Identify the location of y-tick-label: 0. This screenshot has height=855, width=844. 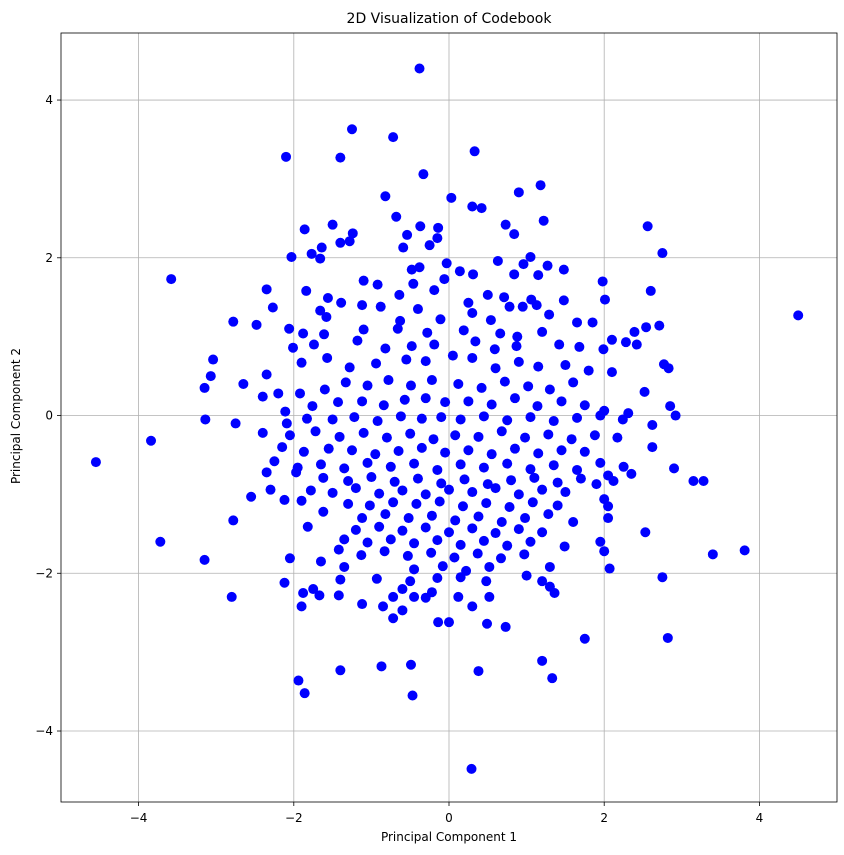
(49, 416).